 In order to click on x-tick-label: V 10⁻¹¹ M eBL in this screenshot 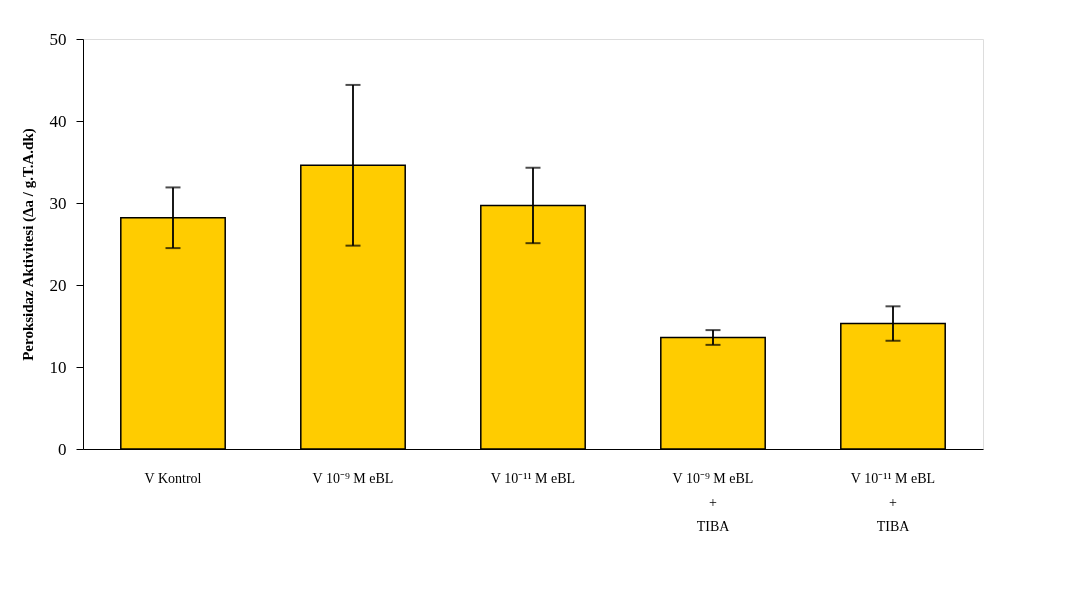, I will do `click(533, 478)`.